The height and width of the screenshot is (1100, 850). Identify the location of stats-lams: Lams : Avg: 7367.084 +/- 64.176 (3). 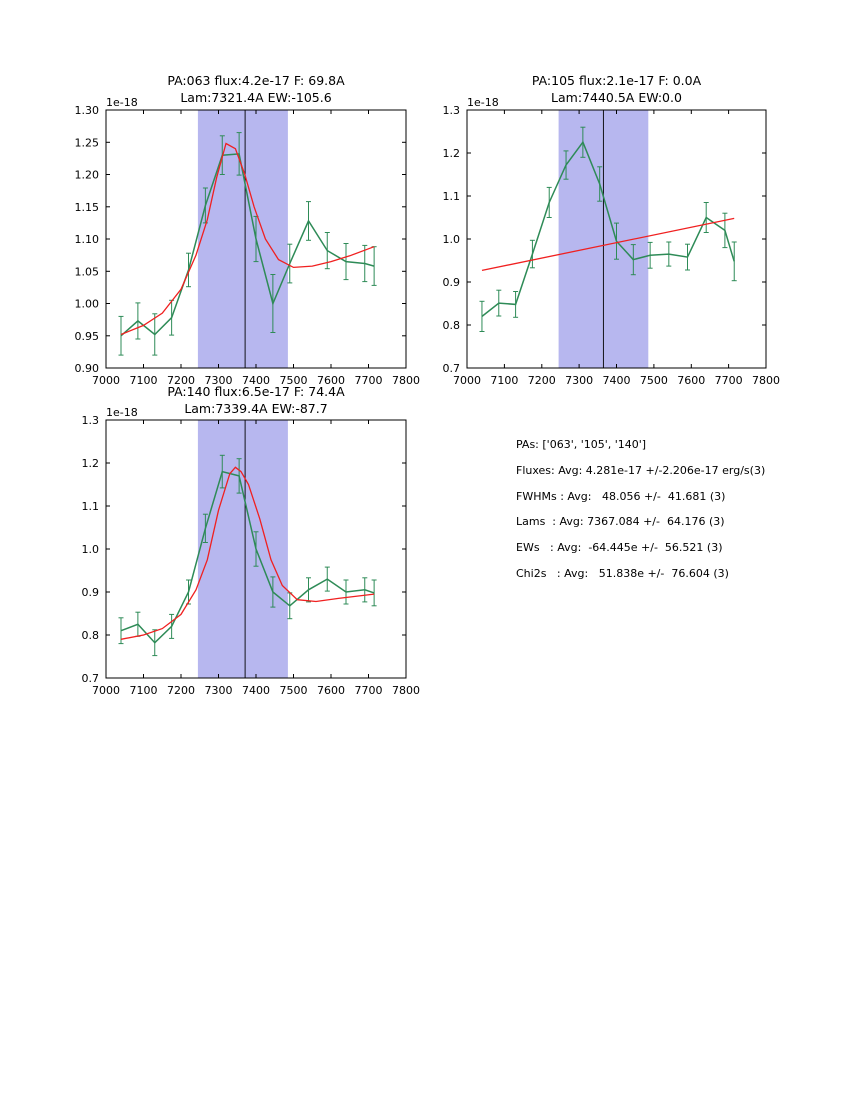
(620, 522).